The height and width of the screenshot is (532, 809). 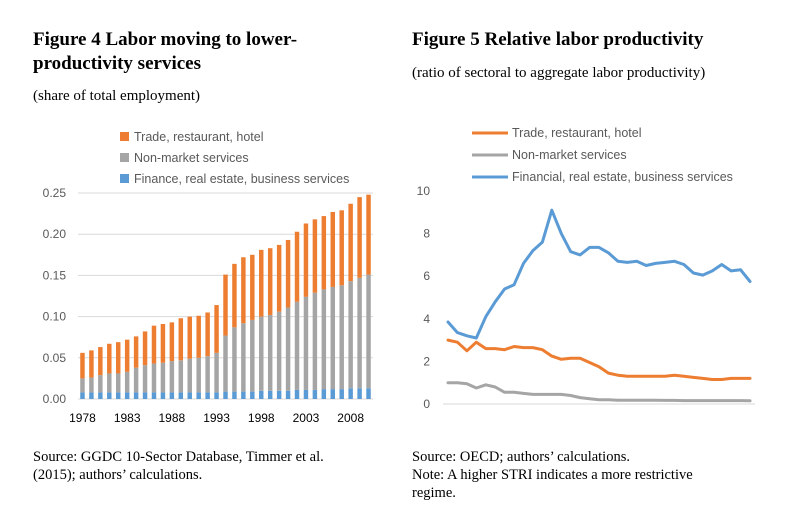 I want to click on y-tick-label: 4, so click(x=426, y=319).